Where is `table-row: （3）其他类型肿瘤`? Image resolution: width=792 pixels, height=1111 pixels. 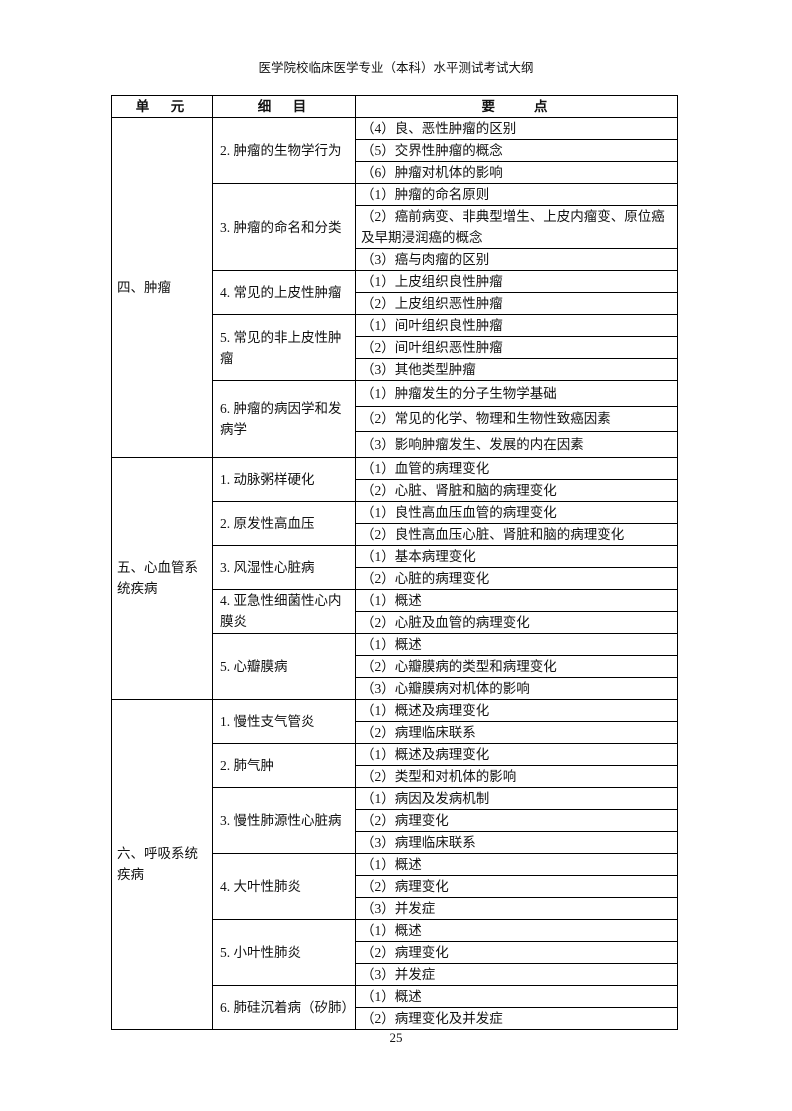
table-row: （3）其他类型肿瘤 is located at coordinates (395, 369).